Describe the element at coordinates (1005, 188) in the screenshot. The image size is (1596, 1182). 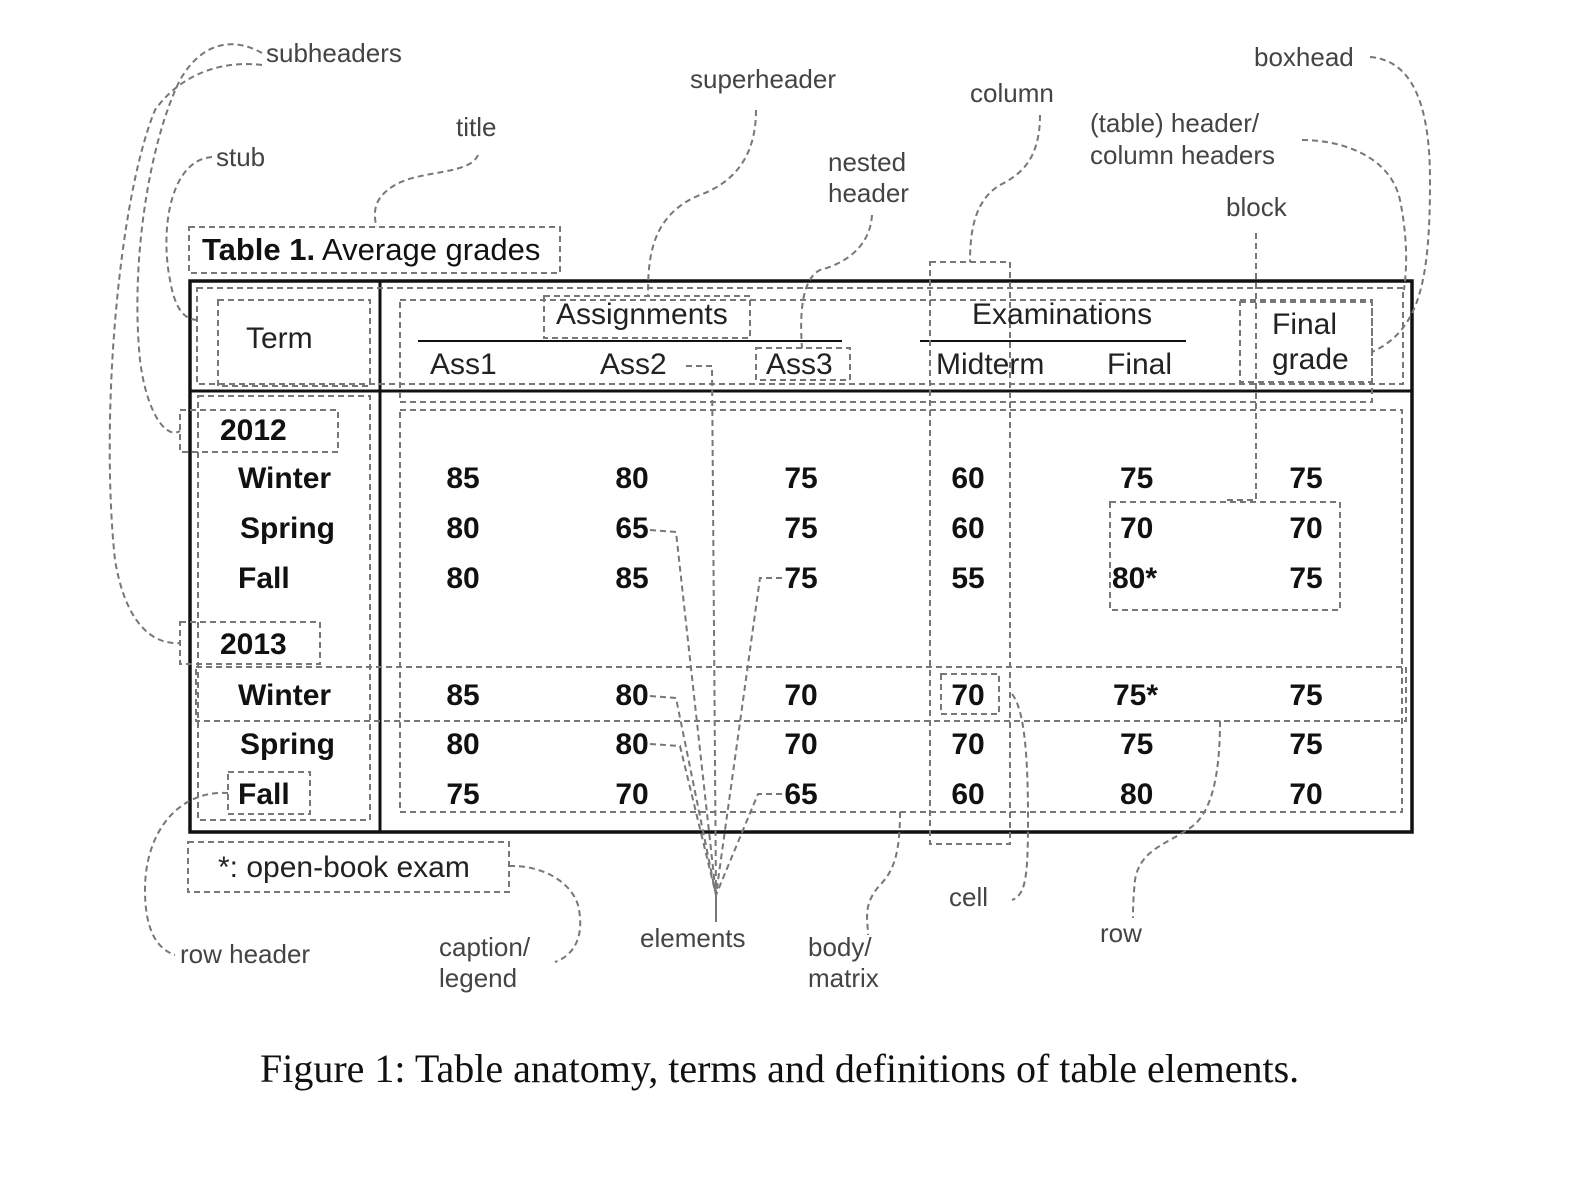
I see `leader-column` at that location.